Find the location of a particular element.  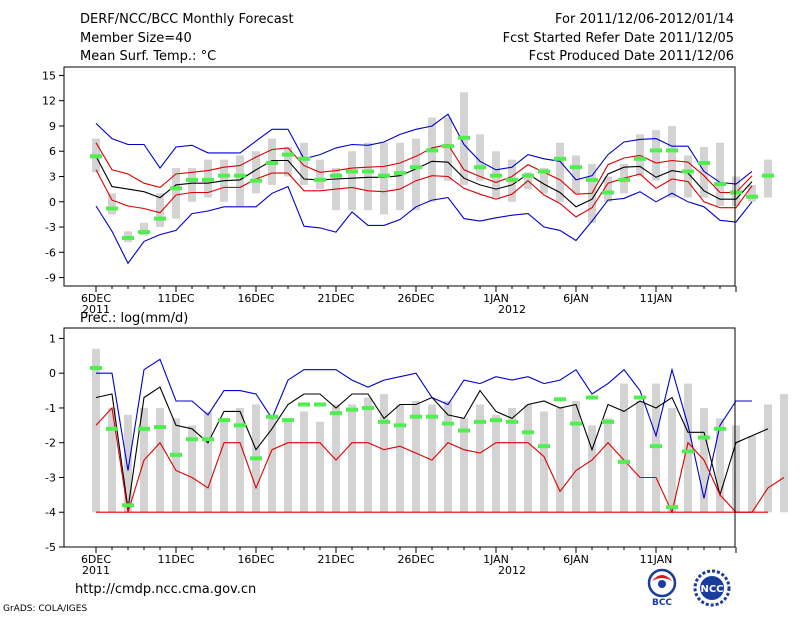

chart-title: DERF/NCC/BCC Monthly Forecast is located at coordinates (187, 19).